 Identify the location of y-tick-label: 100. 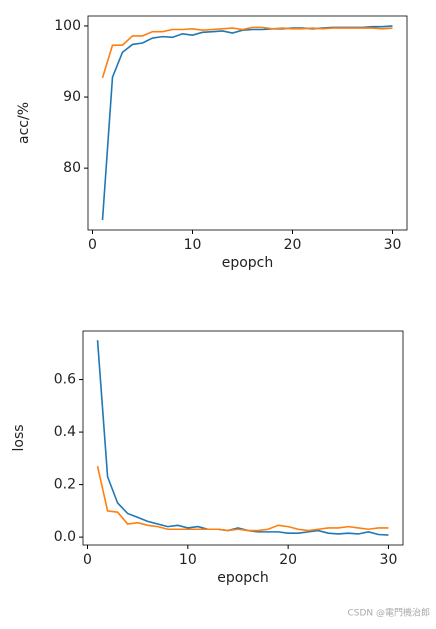
(67, 26).